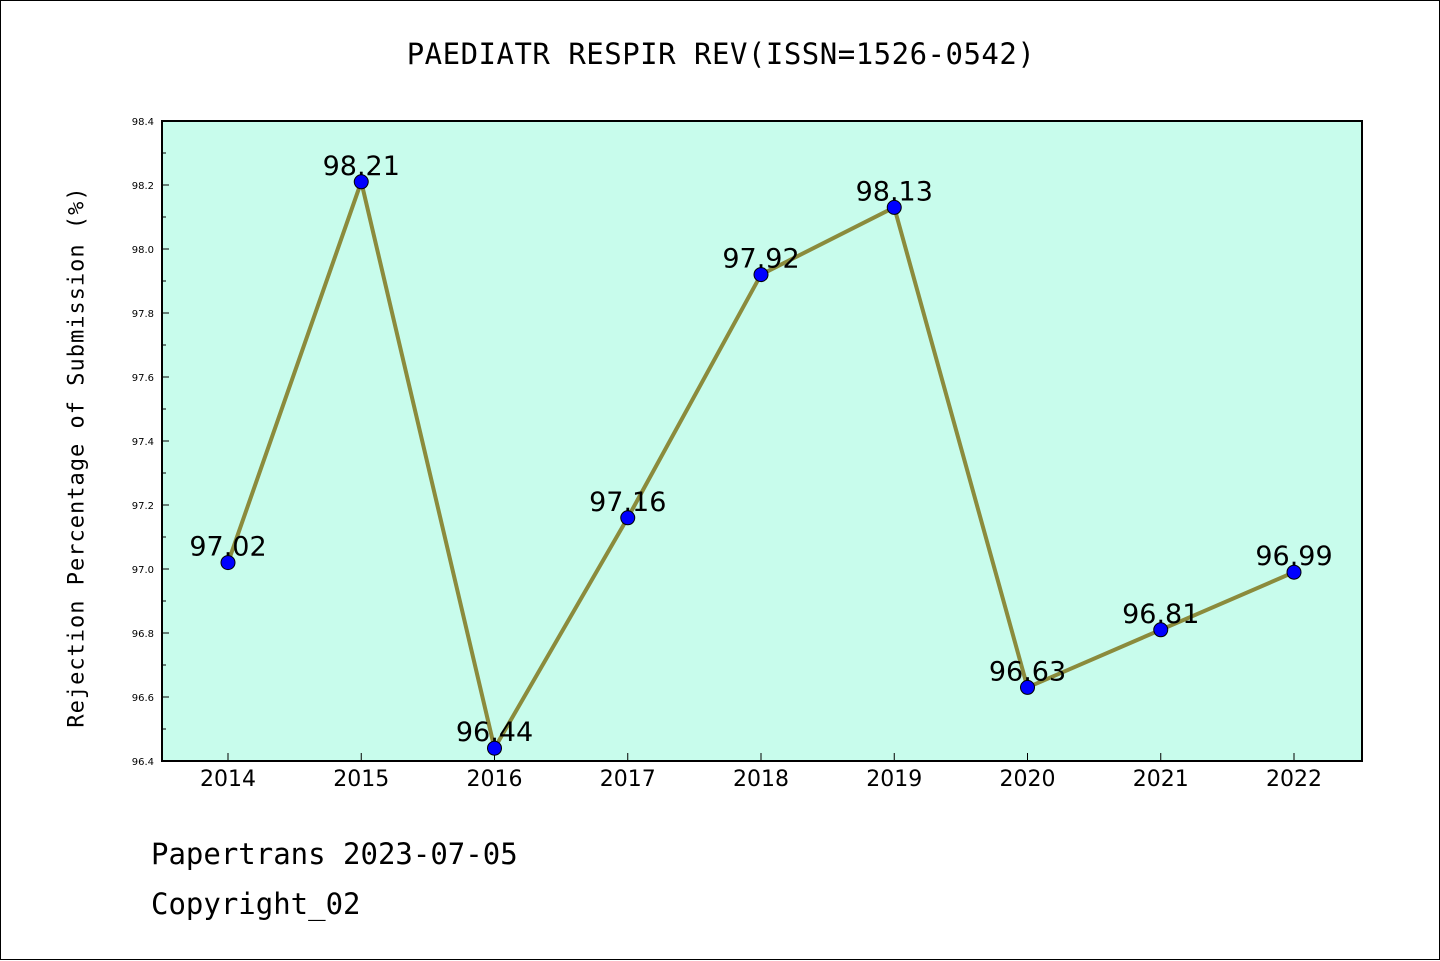 The height and width of the screenshot is (961, 1440). Describe the element at coordinates (143, 186) in the screenshot. I see `y-tick-label: 98.2` at that location.